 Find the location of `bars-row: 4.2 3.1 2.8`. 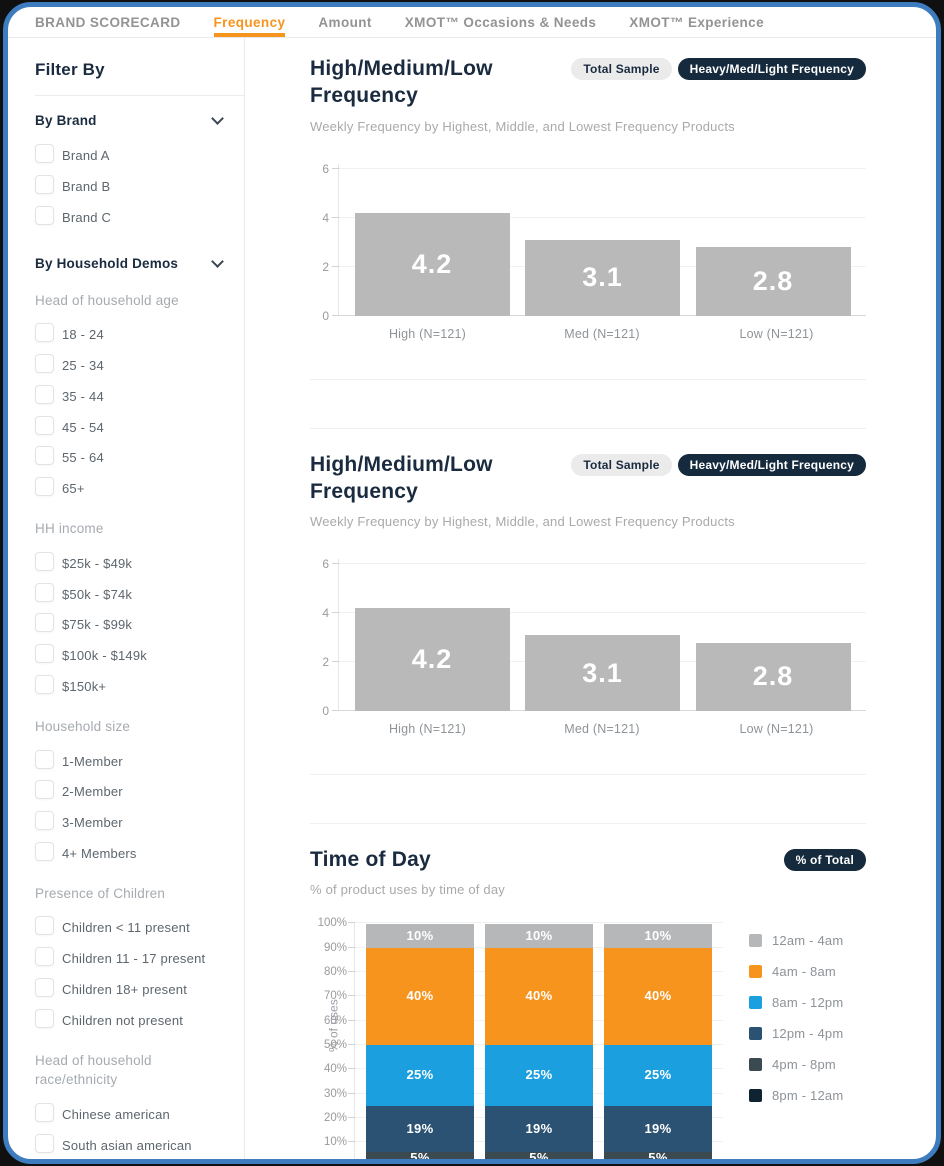

bars-row: 4.2 3.1 2.8 is located at coordinates (602, 240).